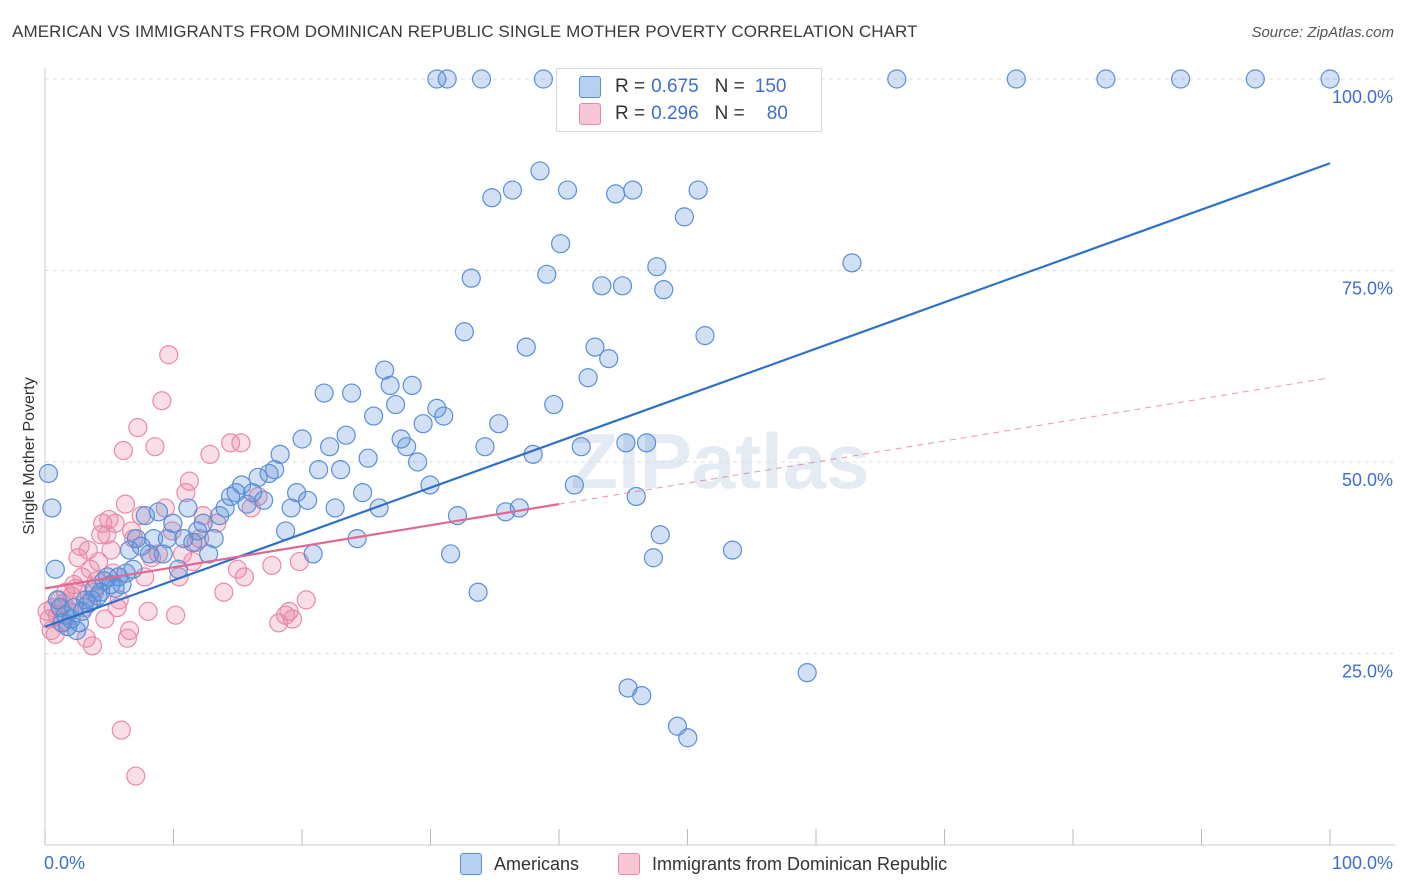 The height and width of the screenshot is (892, 1406). I want to click on y-tick-label: 25.0%, so click(1367, 672).